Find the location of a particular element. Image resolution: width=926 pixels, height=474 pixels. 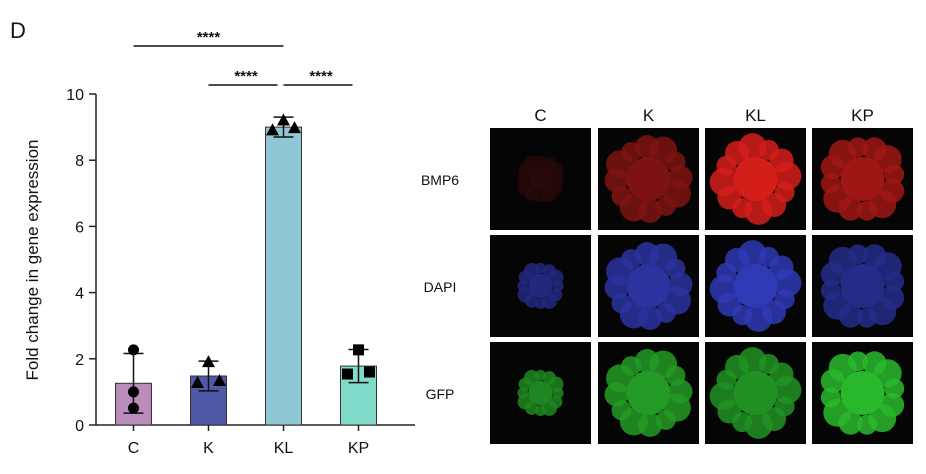

y-tick-label: 2 is located at coordinates (79, 360).